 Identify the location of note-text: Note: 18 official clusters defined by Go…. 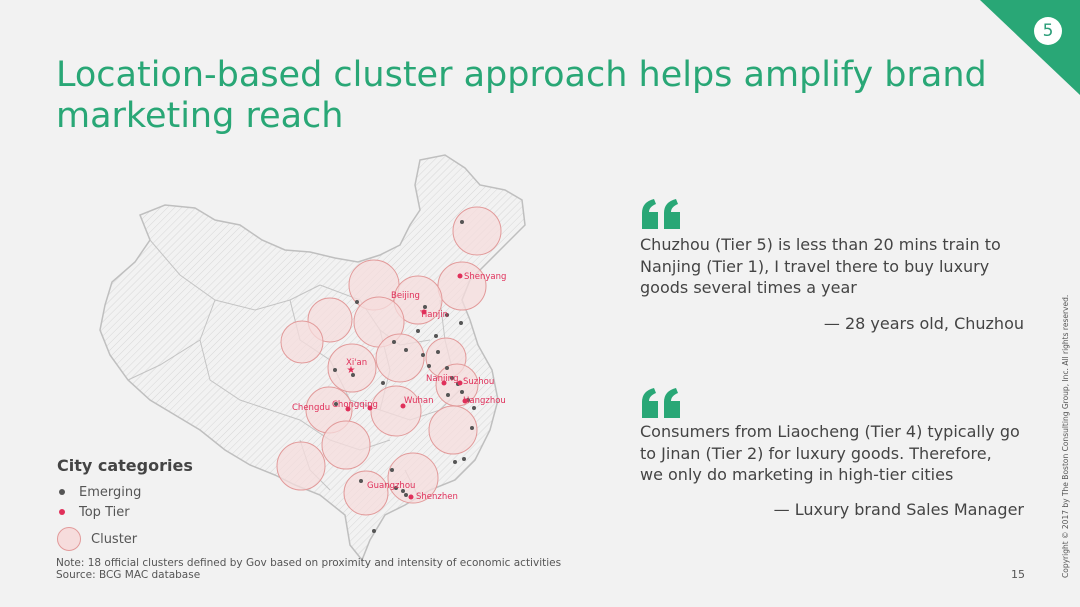
(309, 563).